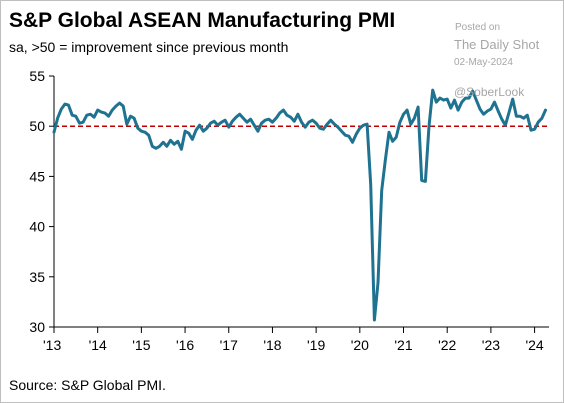 The image size is (564, 403). I want to click on x-tick-label-13: '13, so click(52, 345).